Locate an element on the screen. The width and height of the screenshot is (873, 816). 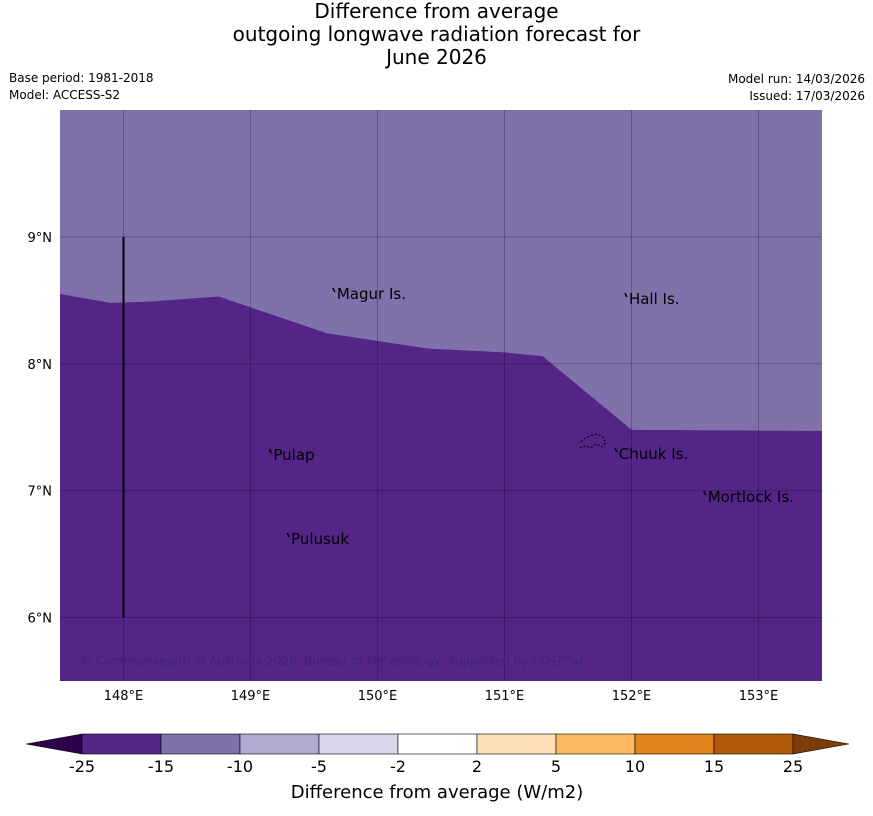
colorbar-tick-label: -10 is located at coordinates (240, 766).